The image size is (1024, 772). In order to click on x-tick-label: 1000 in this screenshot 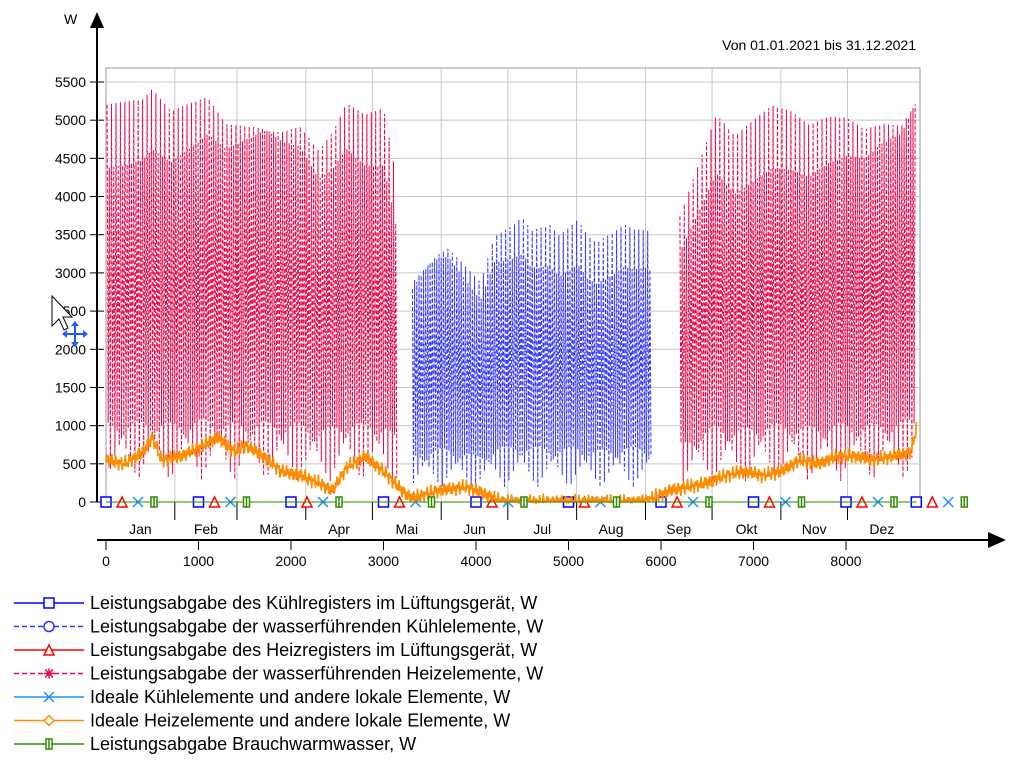, I will do `click(198, 561)`.